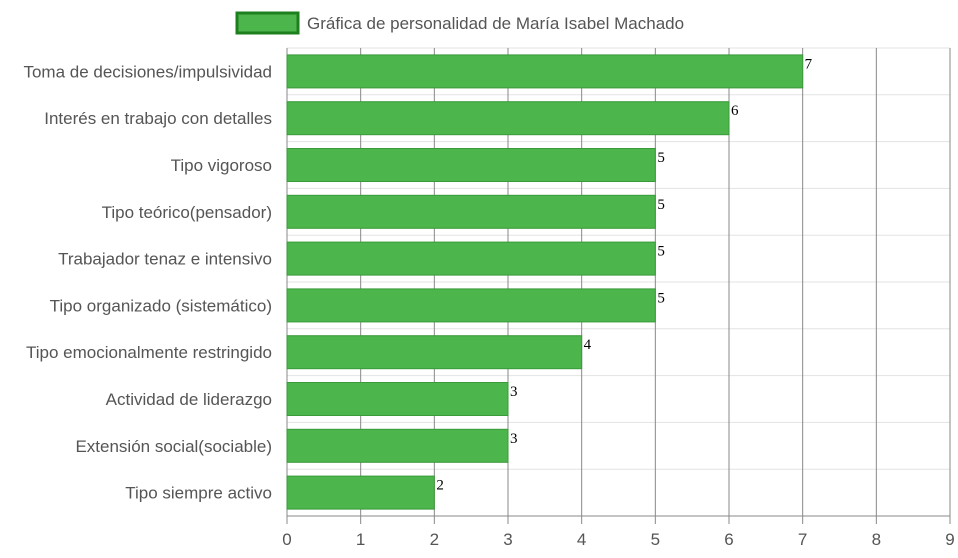 Image resolution: width=958 pixels, height=558 pixels. What do you see at coordinates (286, 539) in the screenshot?
I see `x-tick-label: 0` at bounding box center [286, 539].